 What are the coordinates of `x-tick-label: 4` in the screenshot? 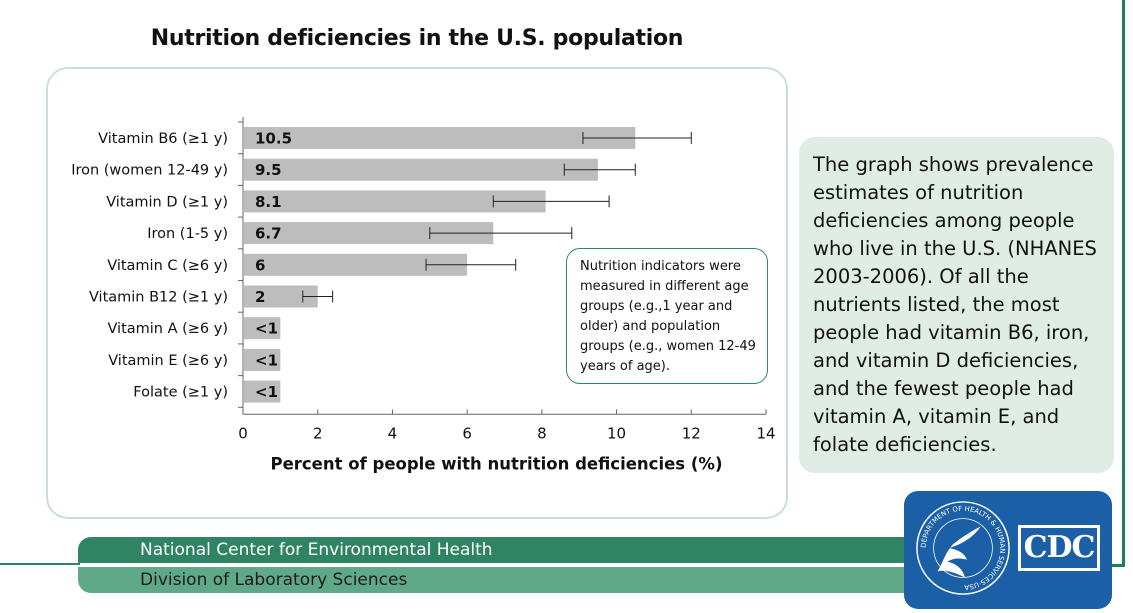 It's located at (393, 433).